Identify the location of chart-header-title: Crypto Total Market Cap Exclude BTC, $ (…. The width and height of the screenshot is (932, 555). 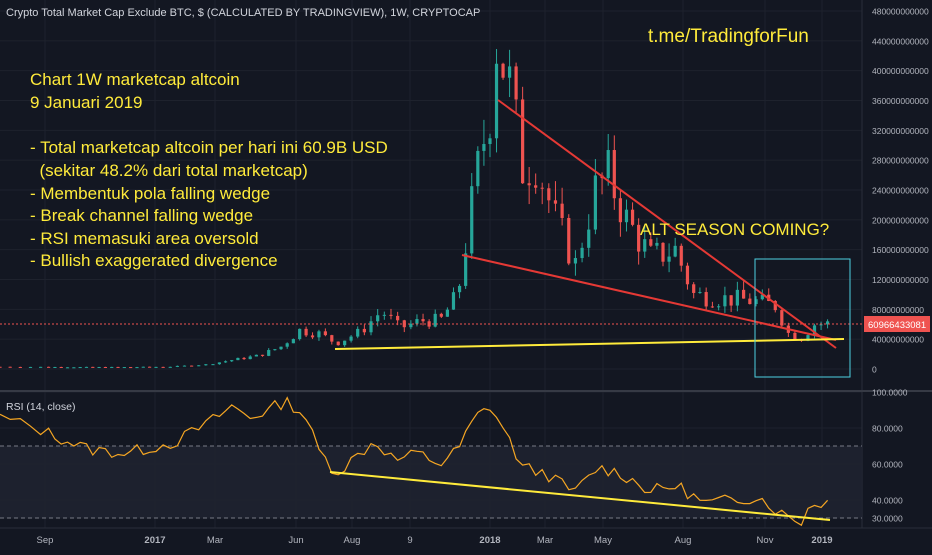
(243, 13).